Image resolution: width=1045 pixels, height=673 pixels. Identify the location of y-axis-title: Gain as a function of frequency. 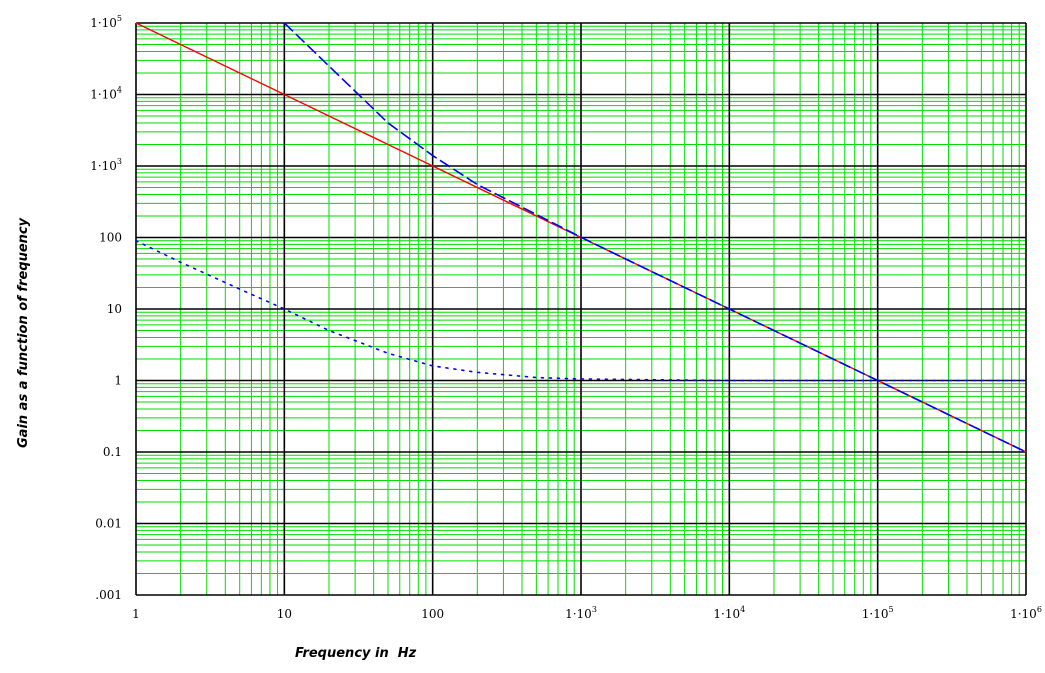
(23, 332).